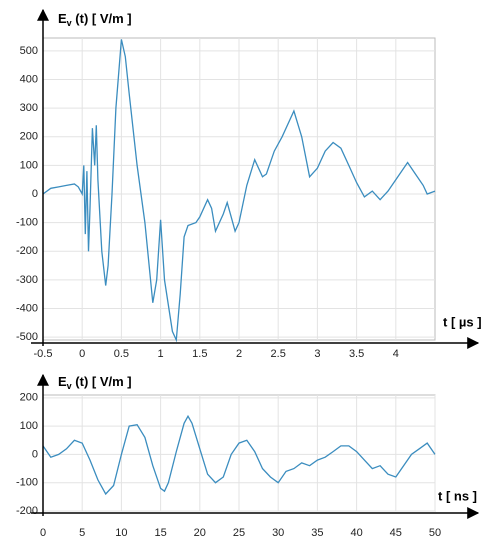 The height and width of the screenshot is (550, 498). What do you see at coordinates (160, 533) in the screenshot?
I see `x-tick-label: 15` at bounding box center [160, 533].